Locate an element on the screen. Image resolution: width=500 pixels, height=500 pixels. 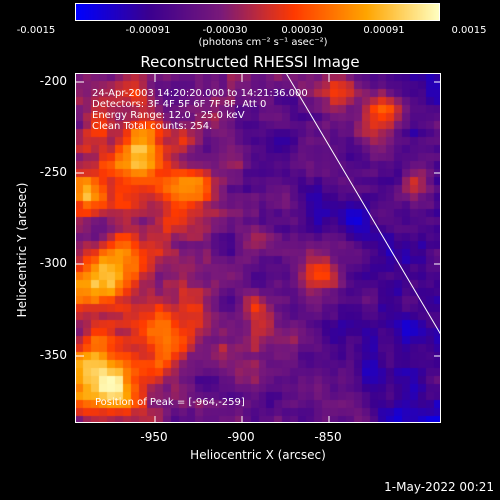
info-energy-range: Energy Range: 12.0 - 25.0 keV is located at coordinates (168, 115).